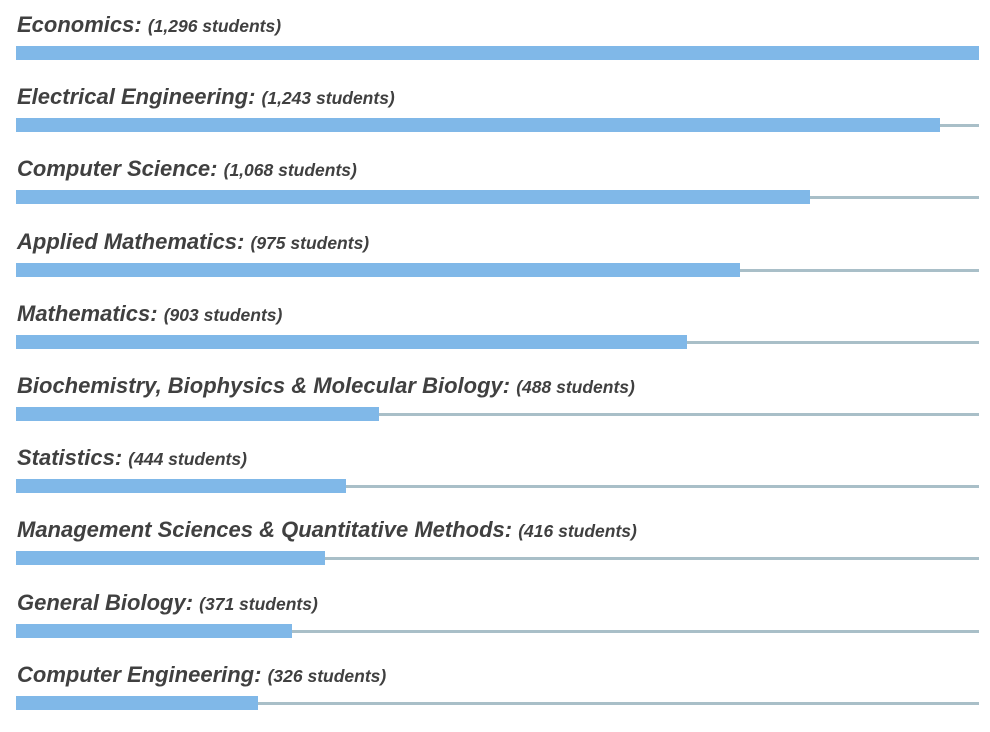  What do you see at coordinates (70, 458) in the screenshot?
I see `major-name: Statistics:` at bounding box center [70, 458].